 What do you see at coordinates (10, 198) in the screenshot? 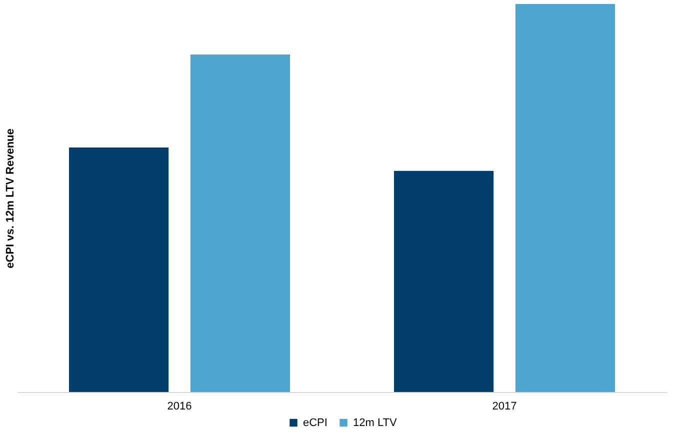
I see `y-axis-title: eCPI vs. 12m LTV Revenue` at bounding box center [10, 198].